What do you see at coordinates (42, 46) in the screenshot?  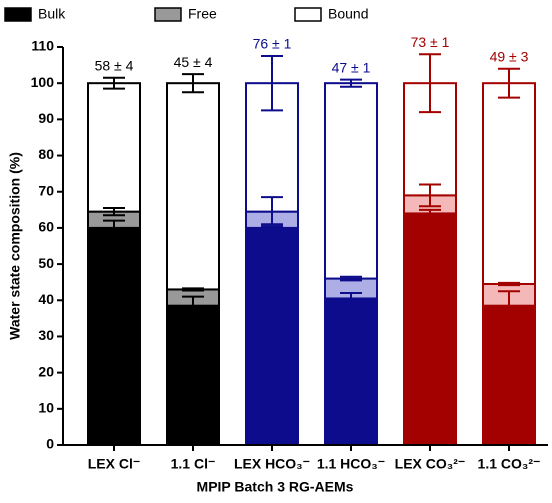 I see `y-tick-label: 110` at bounding box center [42, 46].